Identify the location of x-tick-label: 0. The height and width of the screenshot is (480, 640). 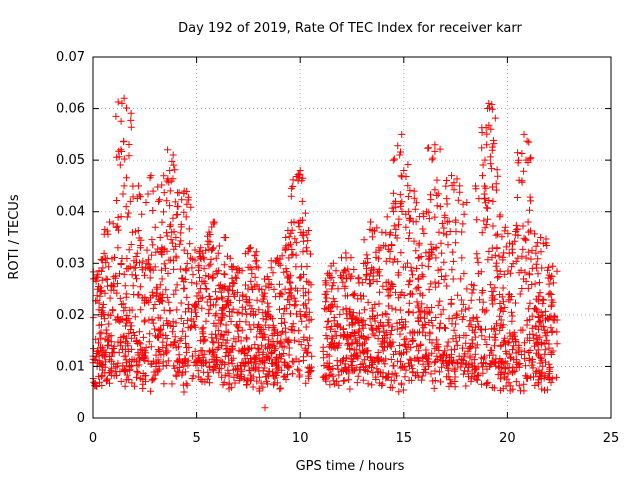
(93, 438).